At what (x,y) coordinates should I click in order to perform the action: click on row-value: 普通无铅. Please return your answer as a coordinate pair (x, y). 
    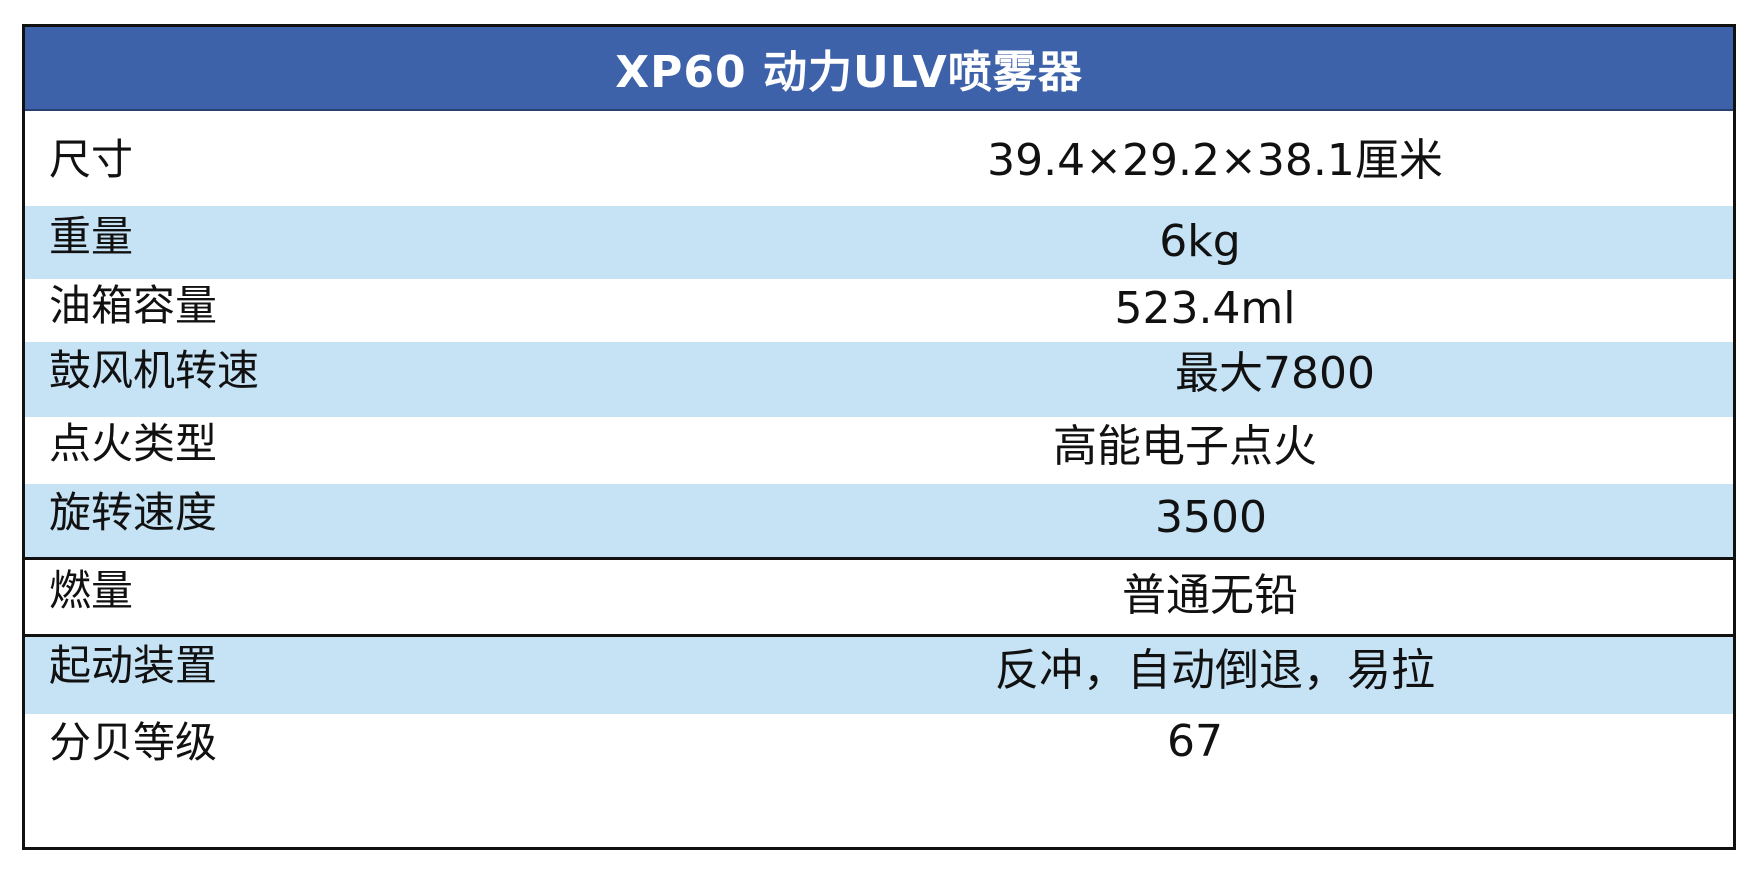
    Looking at the image, I should click on (1210, 595).